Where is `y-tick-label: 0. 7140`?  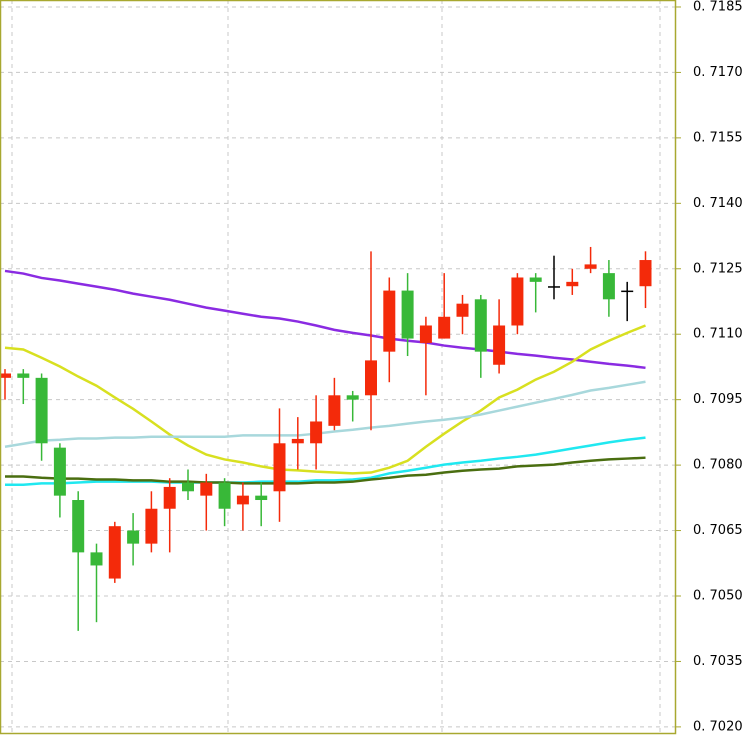
y-tick-label: 0. 7140 is located at coordinates (718, 203).